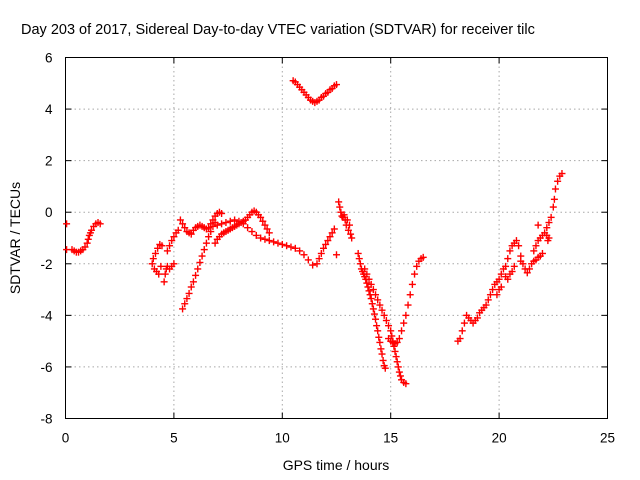  Describe the element at coordinates (49, 109) in the screenshot. I see `y-tick-label: 4` at that location.